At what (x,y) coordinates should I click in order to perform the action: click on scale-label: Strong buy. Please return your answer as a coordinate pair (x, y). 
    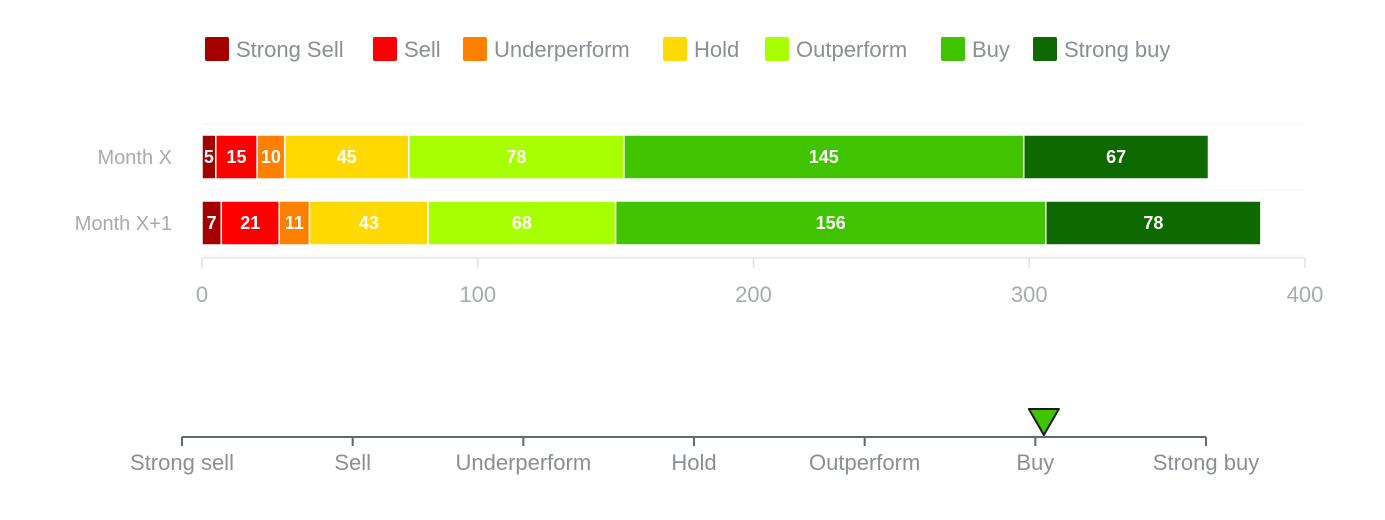
    Looking at the image, I should click on (1206, 462).